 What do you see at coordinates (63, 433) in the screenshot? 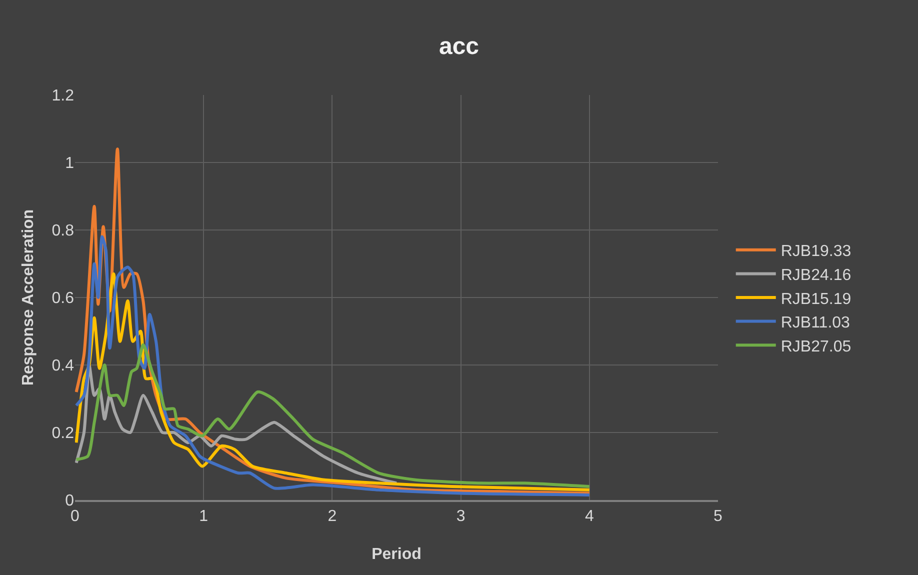
I see `y-tick-label: 0.2` at bounding box center [63, 433].